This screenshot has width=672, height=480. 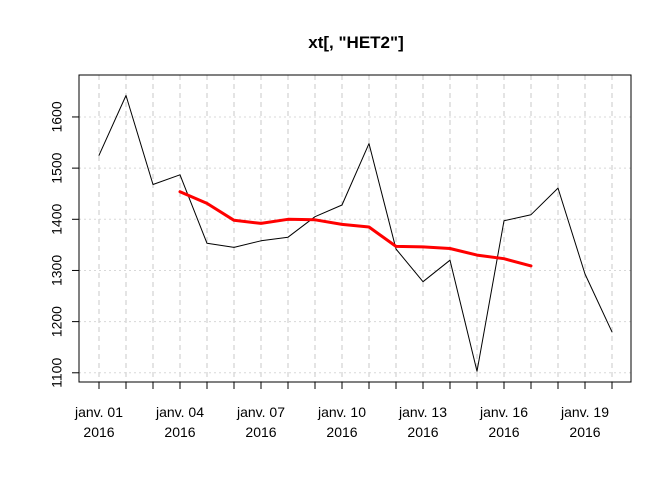 I want to click on x-tick-label-date: janv. 16, so click(x=503, y=412).